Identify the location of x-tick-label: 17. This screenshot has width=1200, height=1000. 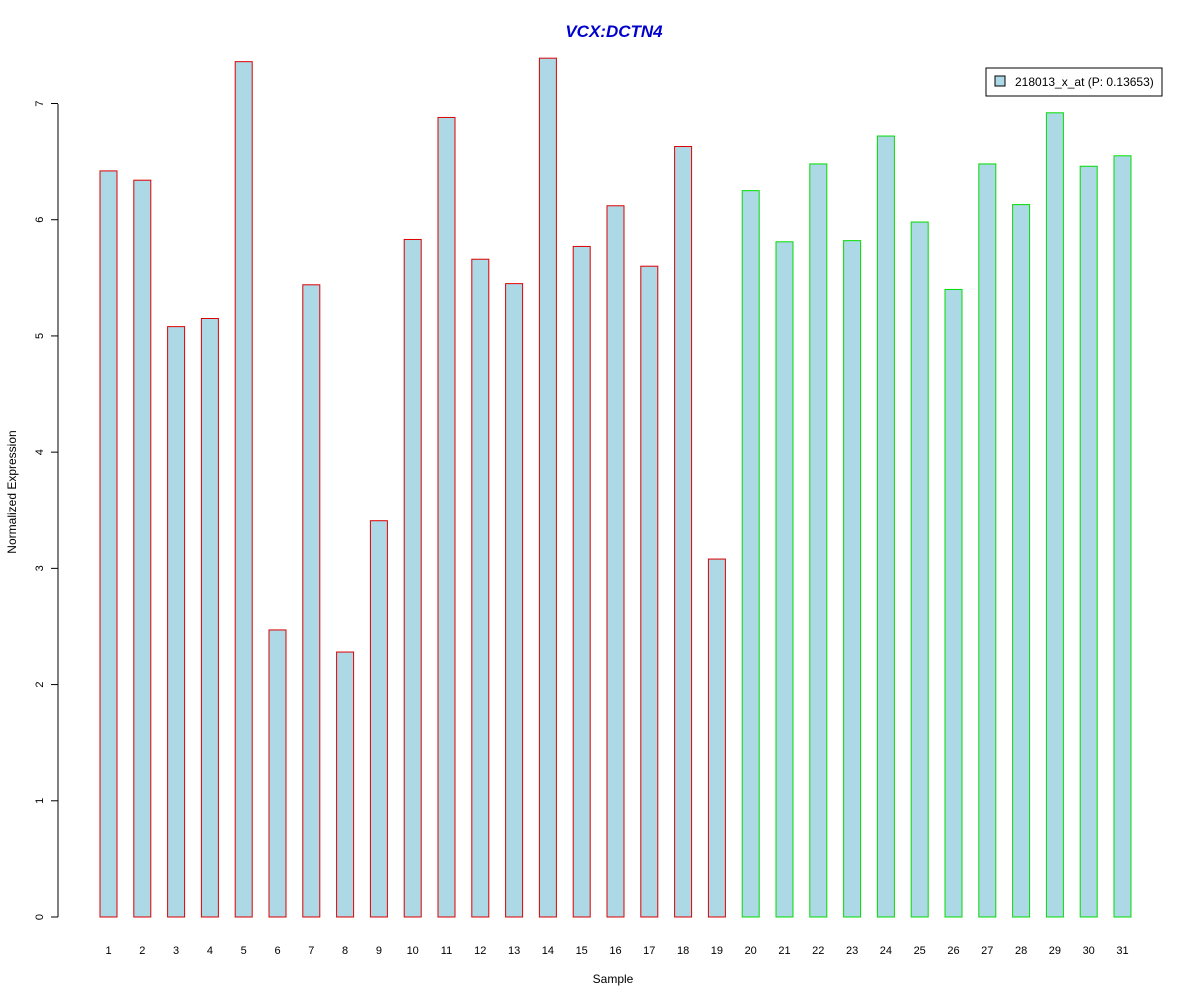
(649, 951).